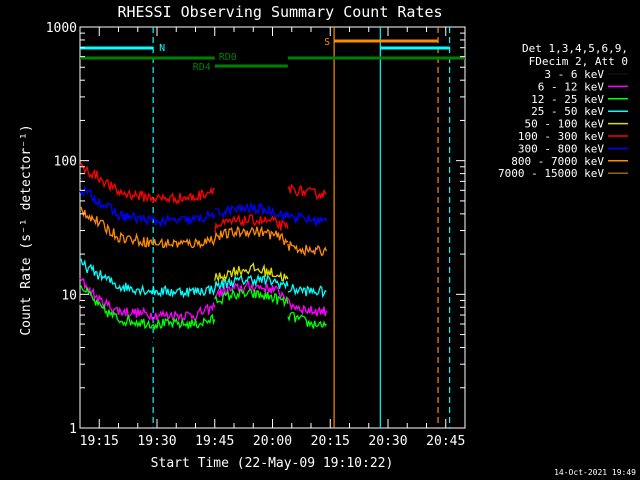 Image resolution: width=640 pixels, height=480 pixels. What do you see at coordinates (557, 161) in the screenshot?
I see `legend-entry-label: 800 - 7000 keV` at bounding box center [557, 161].